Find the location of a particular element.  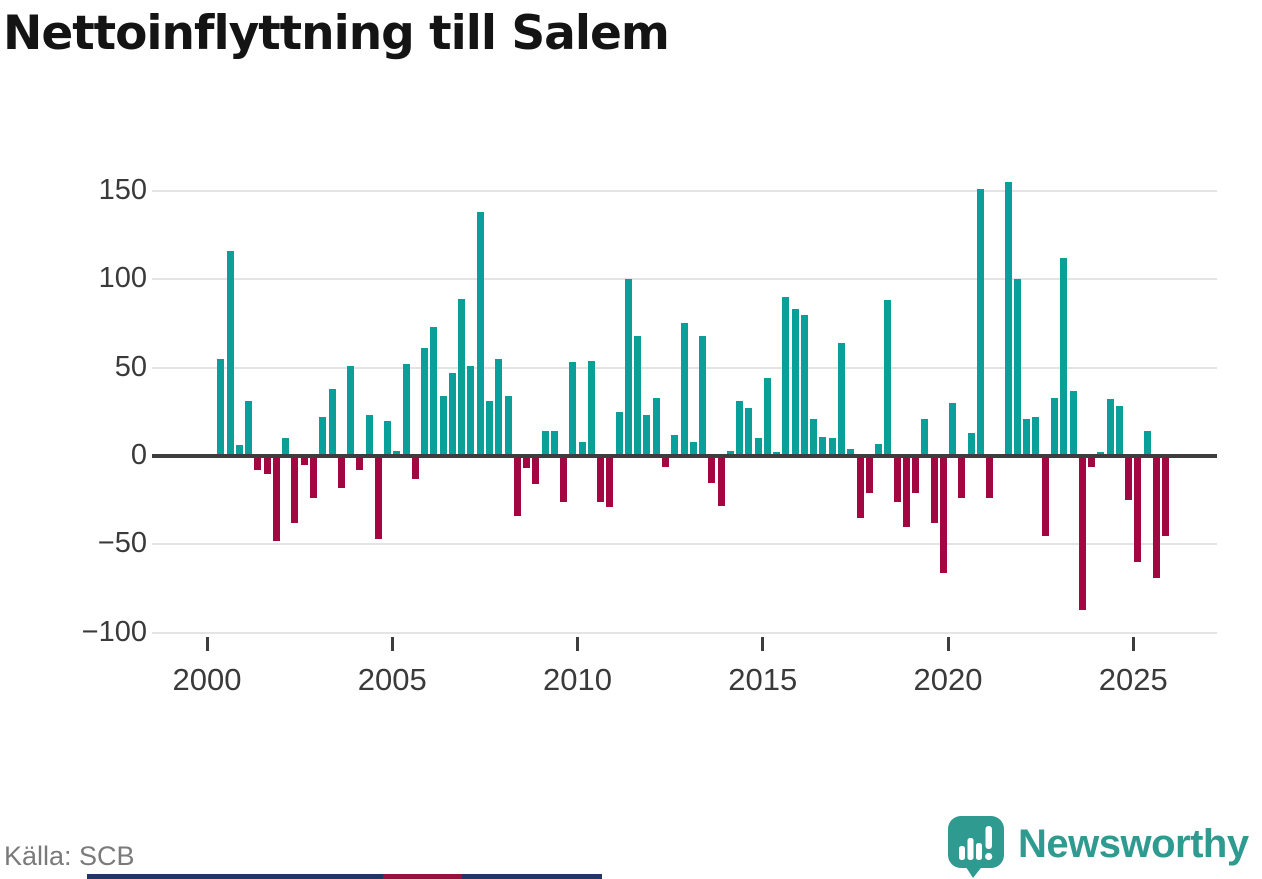

bar-2021Q1 is located at coordinates (990, 477).